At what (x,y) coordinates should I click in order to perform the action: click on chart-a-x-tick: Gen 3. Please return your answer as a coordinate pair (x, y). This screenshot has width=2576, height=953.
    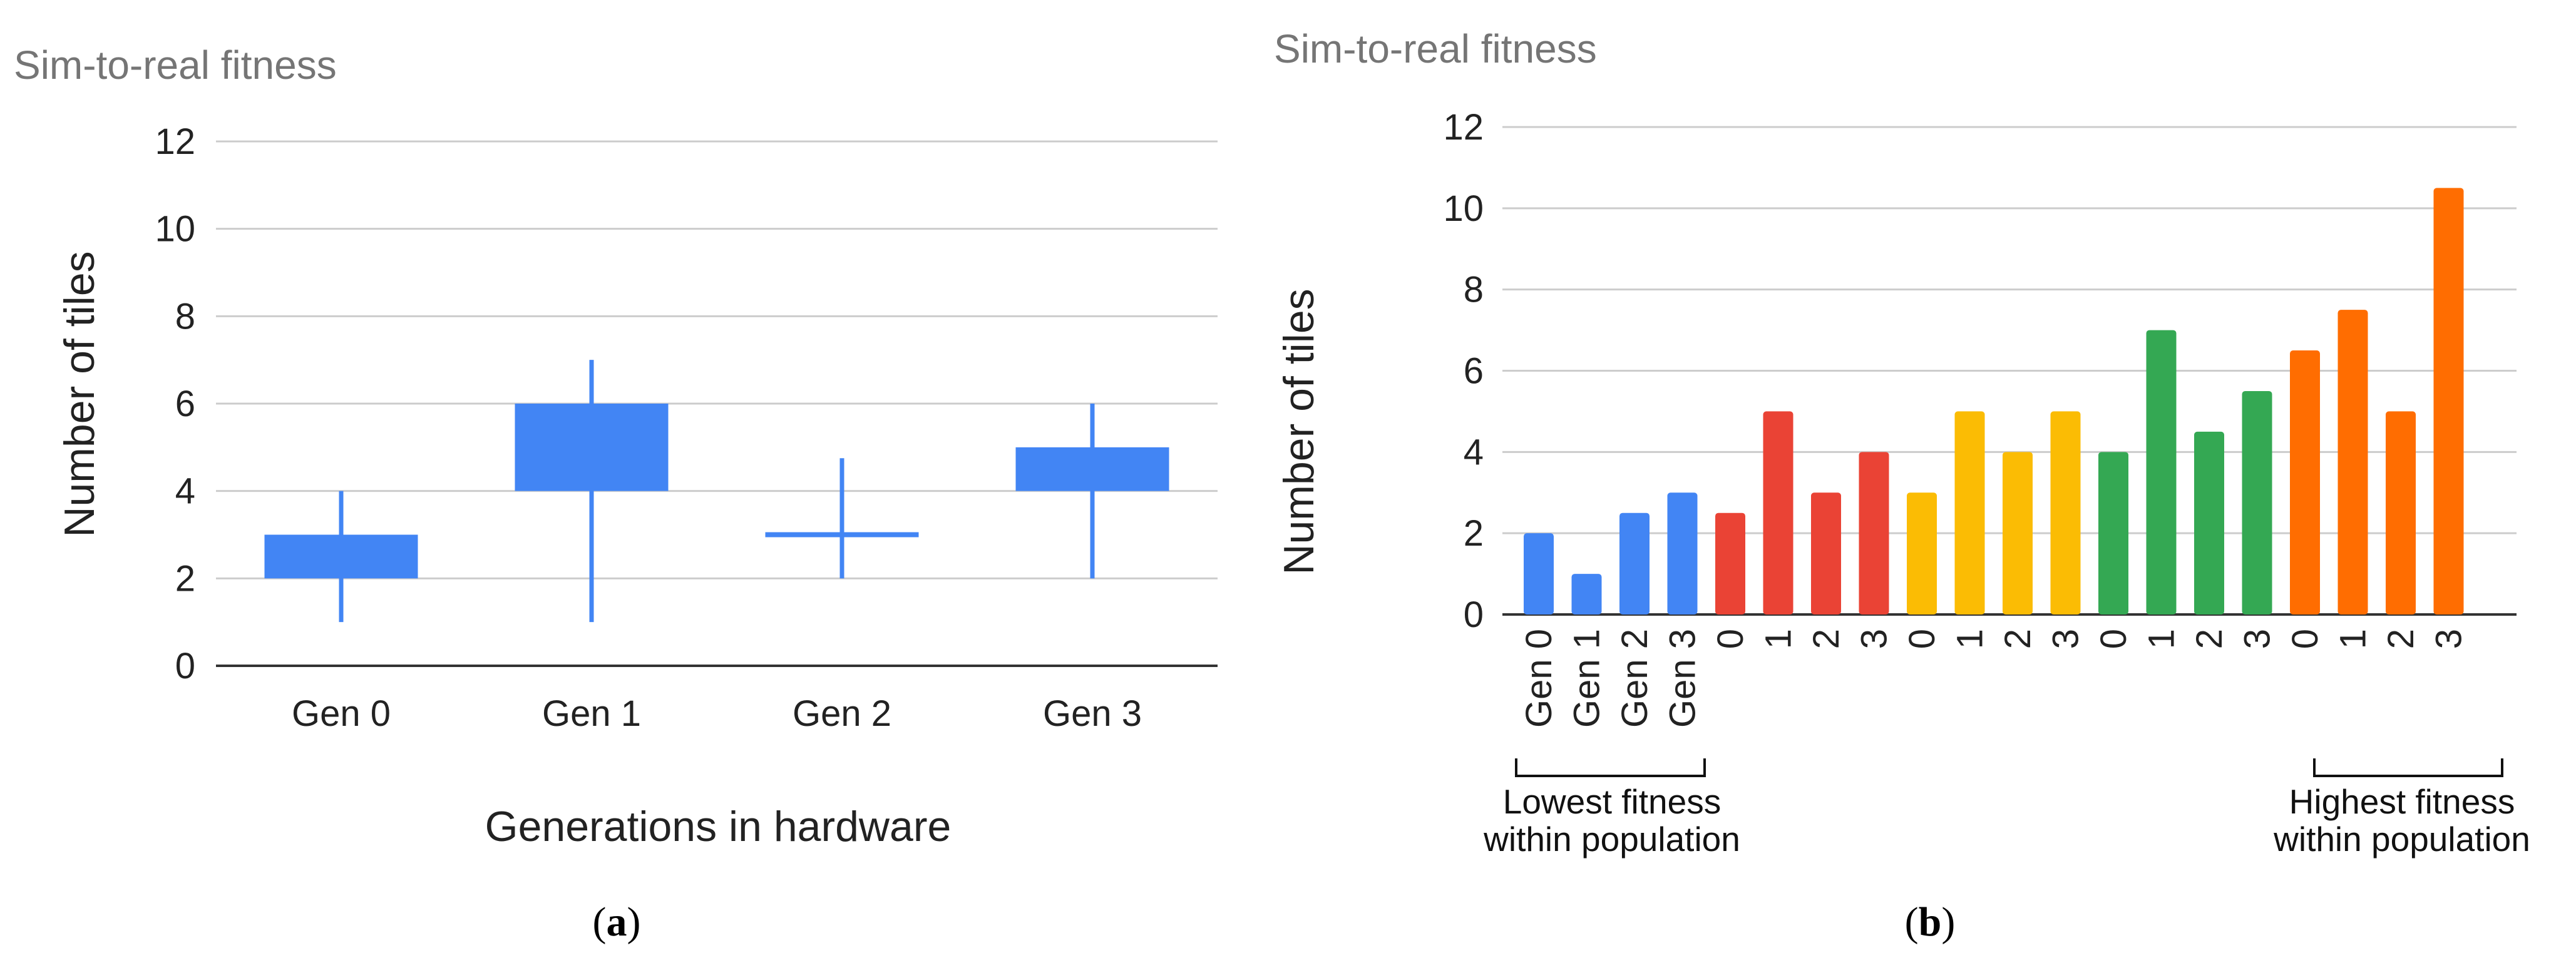
    Looking at the image, I should click on (1092, 714).